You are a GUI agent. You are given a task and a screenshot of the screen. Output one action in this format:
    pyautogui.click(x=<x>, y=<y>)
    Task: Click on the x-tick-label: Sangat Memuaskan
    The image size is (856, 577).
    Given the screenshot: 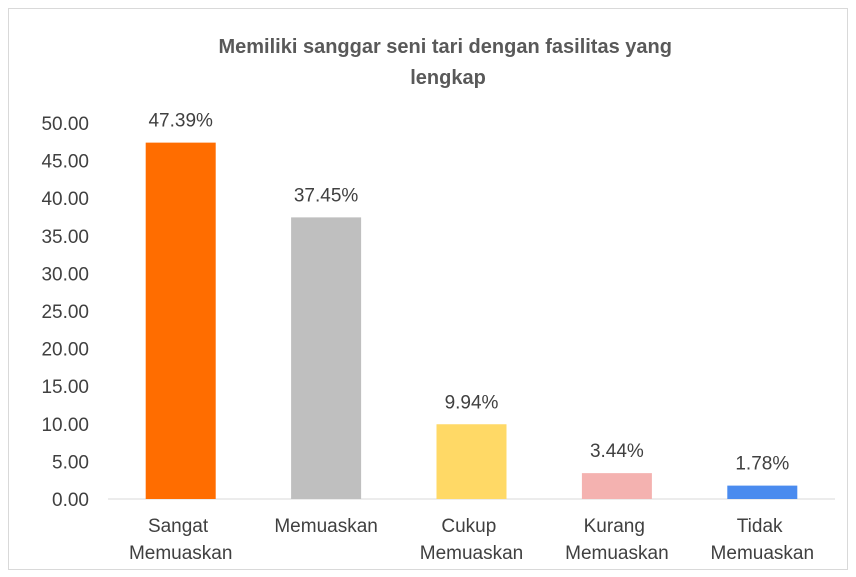 What is the action you would take?
    pyautogui.click(x=181, y=540)
    